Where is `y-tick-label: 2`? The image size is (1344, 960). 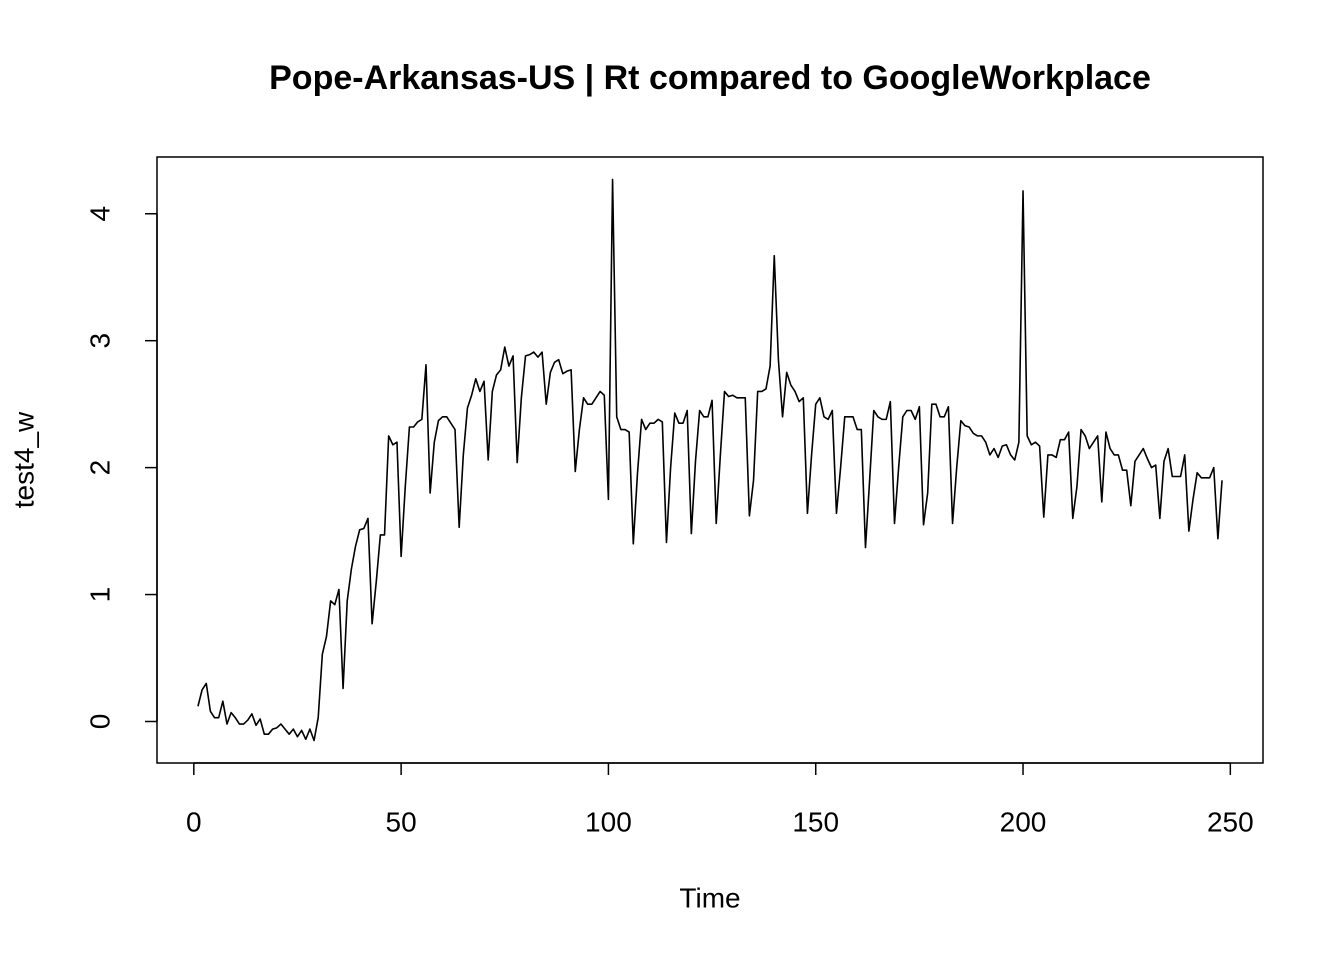
y-tick-label: 2 is located at coordinates (99, 468).